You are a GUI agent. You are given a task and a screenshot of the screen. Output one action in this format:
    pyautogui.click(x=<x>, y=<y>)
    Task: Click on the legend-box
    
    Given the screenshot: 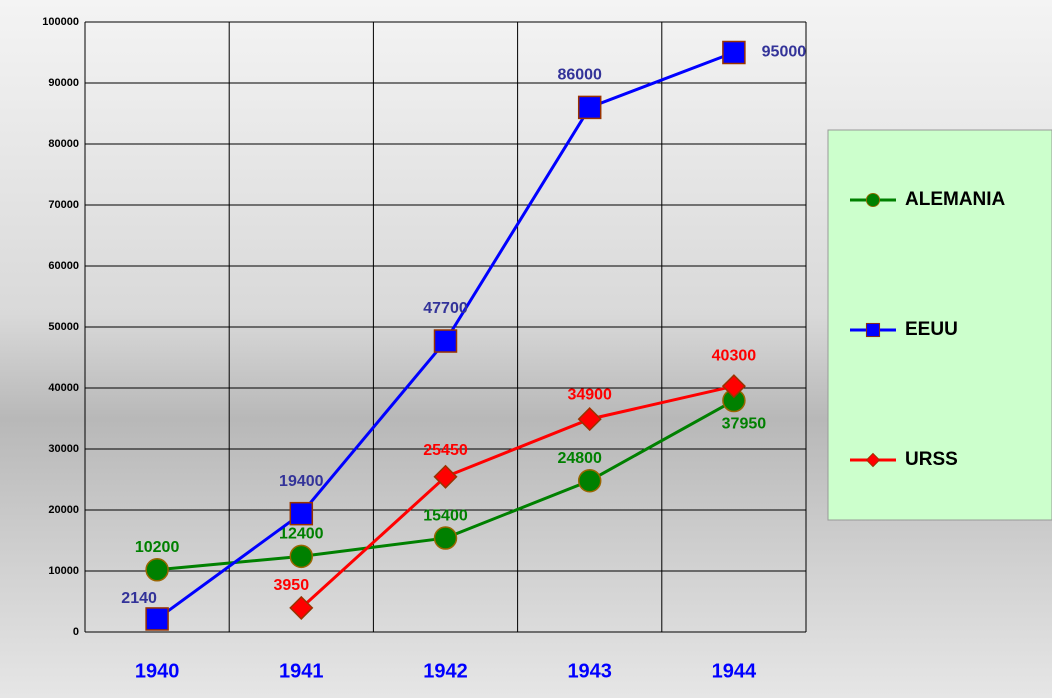 What is the action you would take?
    pyautogui.click(x=939, y=325)
    